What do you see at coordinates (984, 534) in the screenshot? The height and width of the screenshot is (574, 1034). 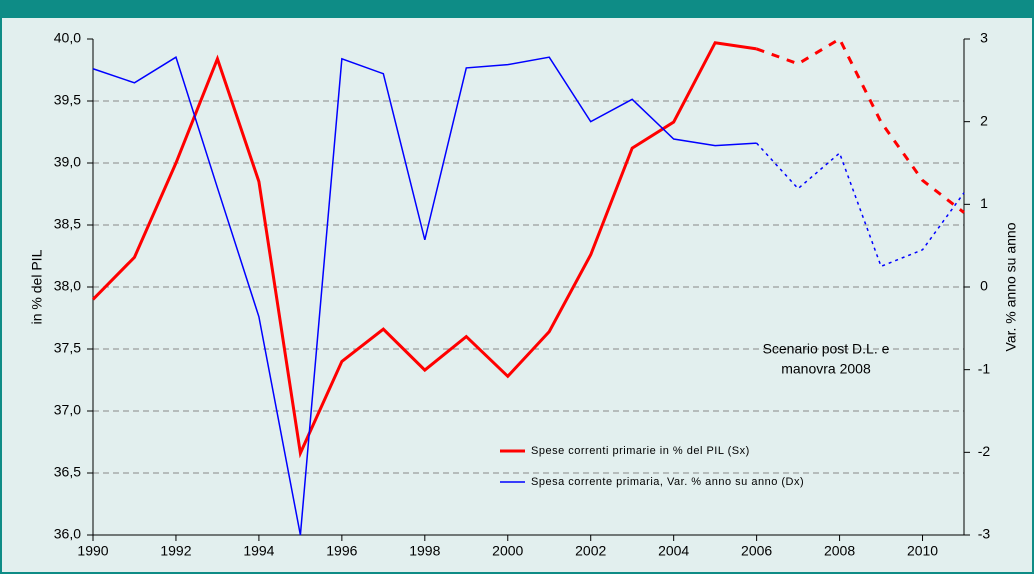 I see `y2-tick-label: -3` at bounding box center [984, 534].